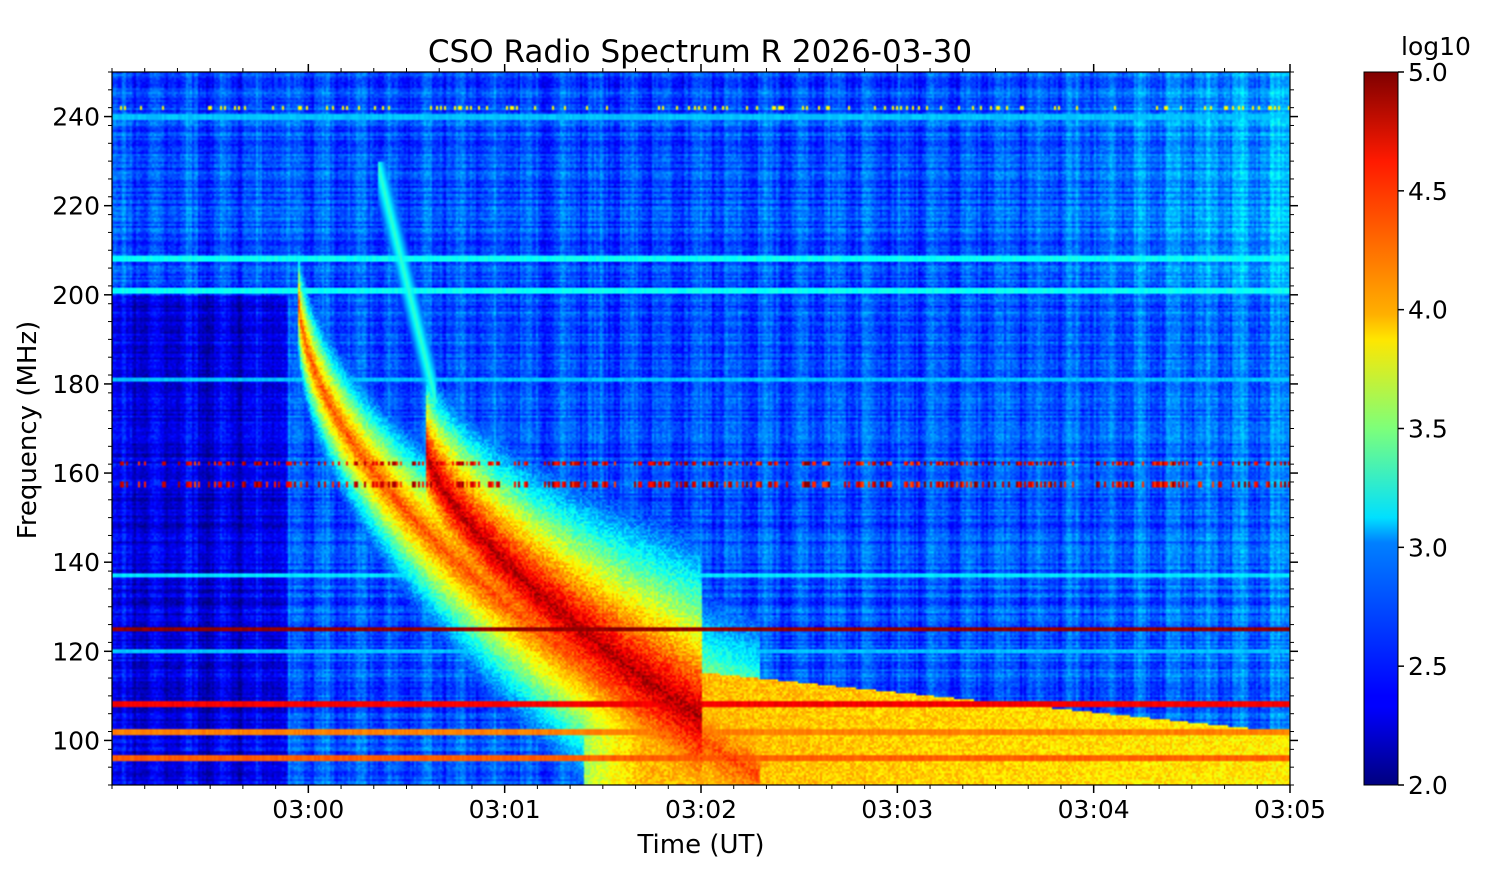 Image resolution: width=1490 pixels, height=873 pixels. What do you see at coordinates (1428, 72) in the screenshot?
I see `colorbar-tick-label: 5.0` at bounding box center [1428, 72].